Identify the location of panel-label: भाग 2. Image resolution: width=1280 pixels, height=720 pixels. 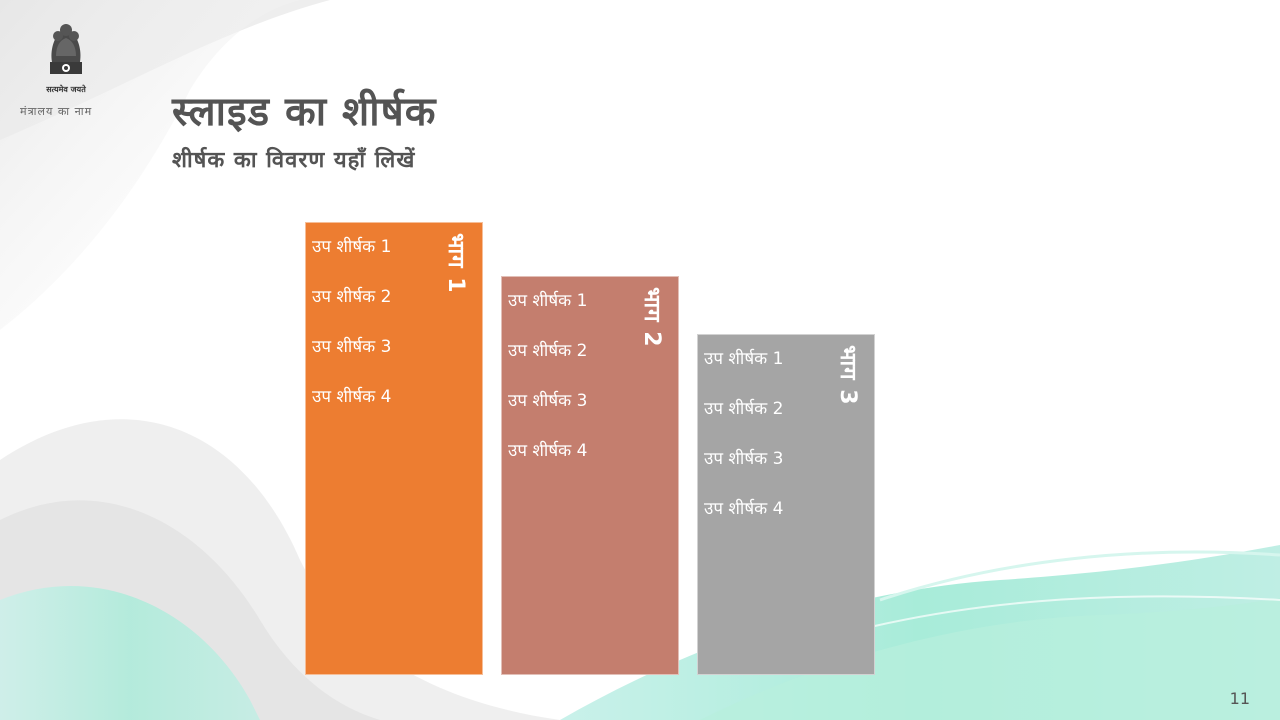
(651, 317).